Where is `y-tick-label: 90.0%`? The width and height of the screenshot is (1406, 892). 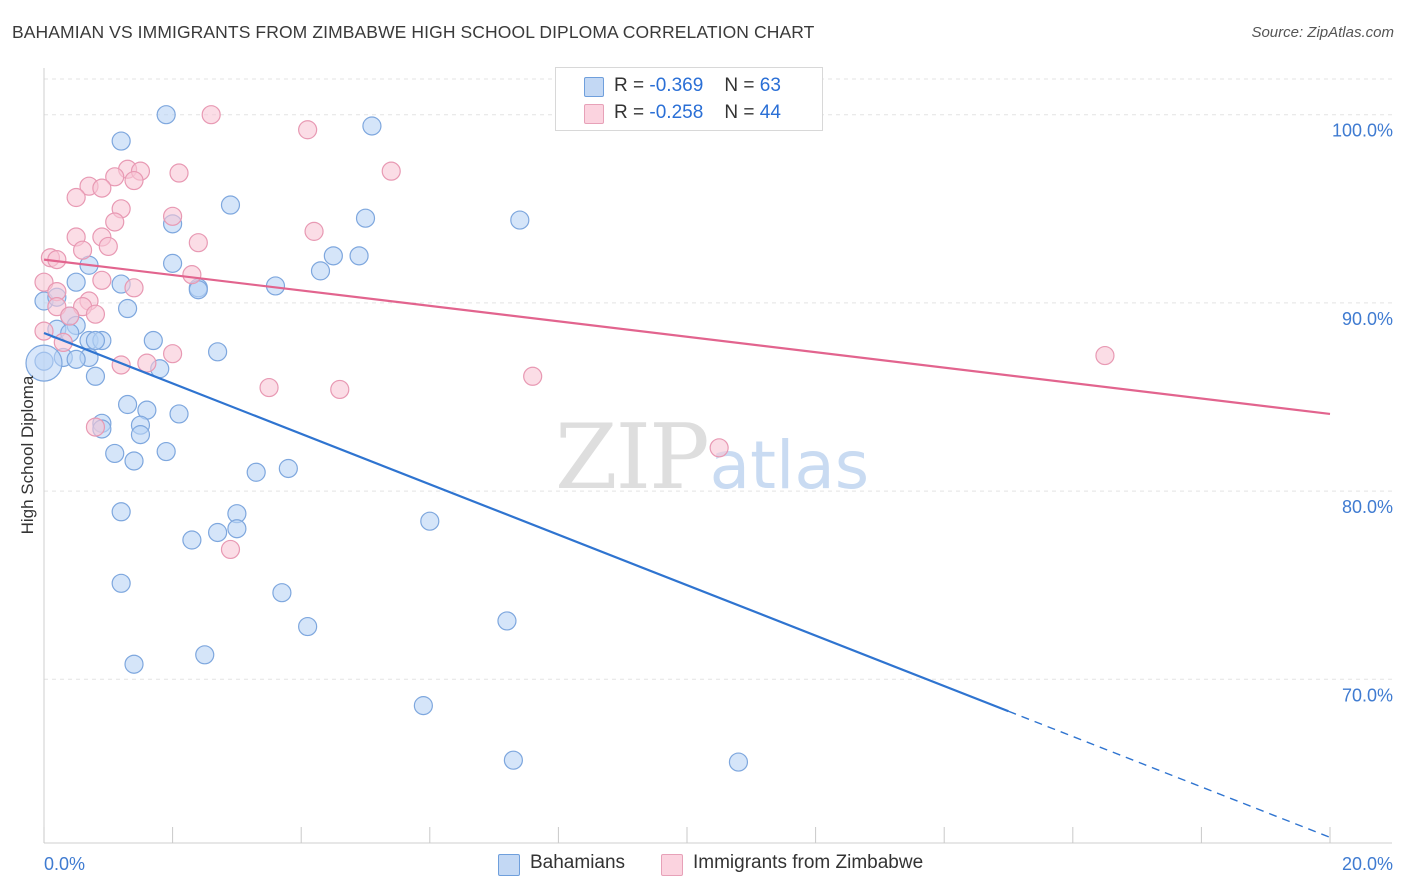 y-tick-label: 90.0% is located at coordinates (1367, 319).